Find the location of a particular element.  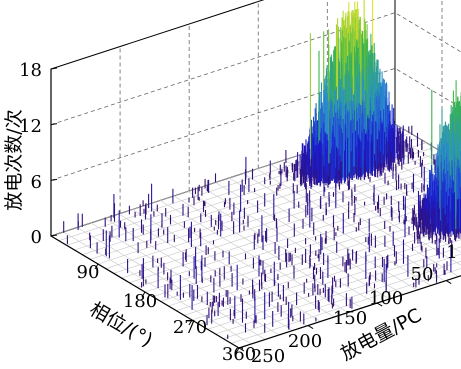

z-tick-label: 18 is located at coordinates (30, 70).